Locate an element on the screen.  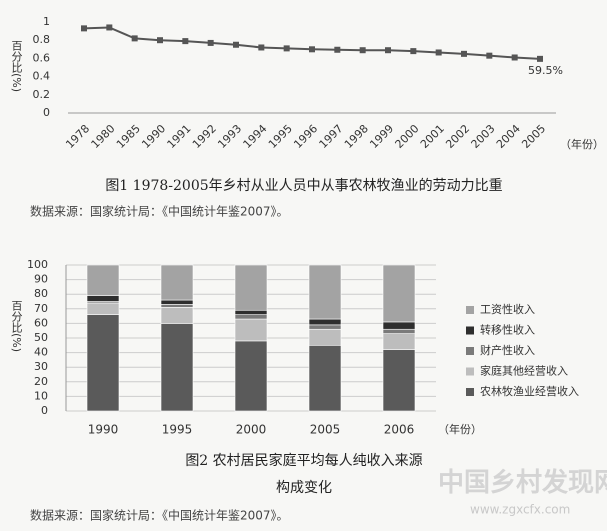
caption: 图1 1978-2005年乡村从业人员中从事农林牧渔业的劳动力比重 is located at coordinates (303, 186).